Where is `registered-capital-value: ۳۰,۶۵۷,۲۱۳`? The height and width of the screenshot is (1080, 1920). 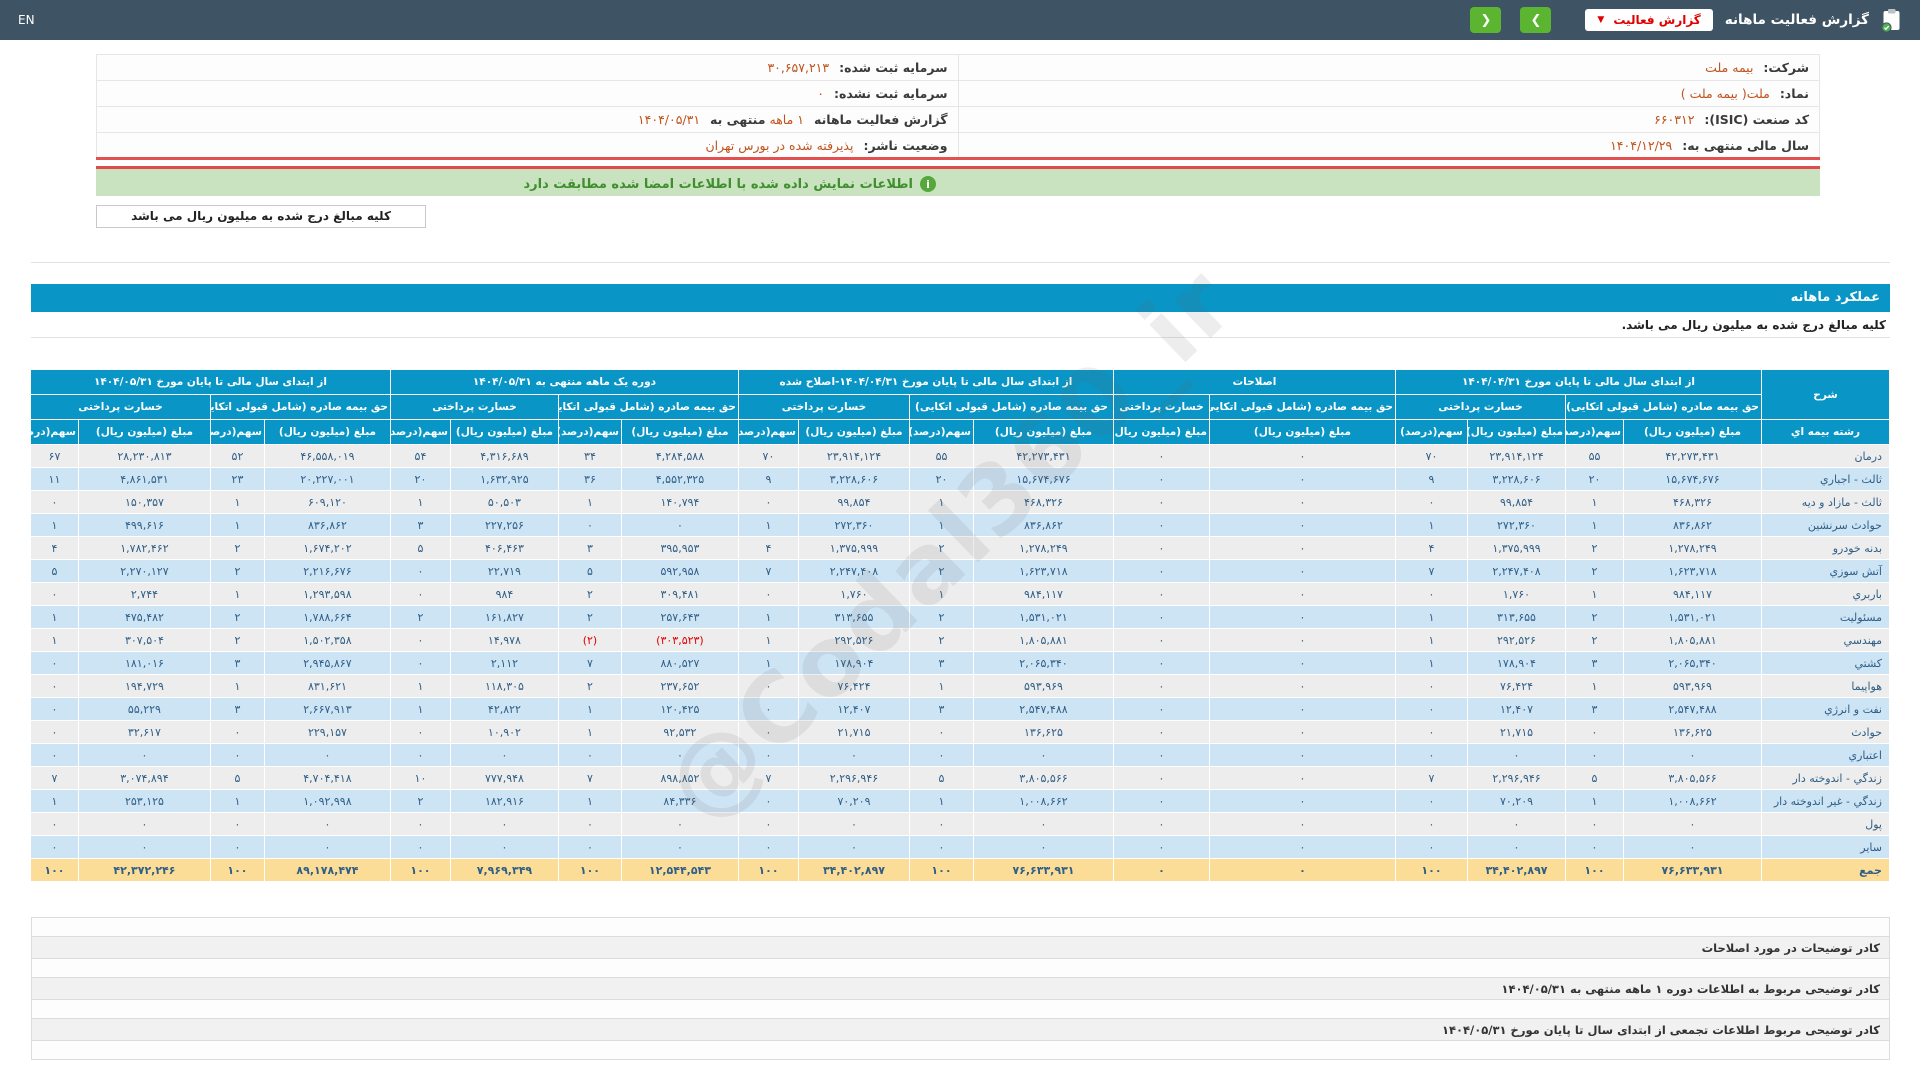
registered-capital-value: ۳۰,۶۵۷,۲۱۳ is located at coordinates (798, 67).